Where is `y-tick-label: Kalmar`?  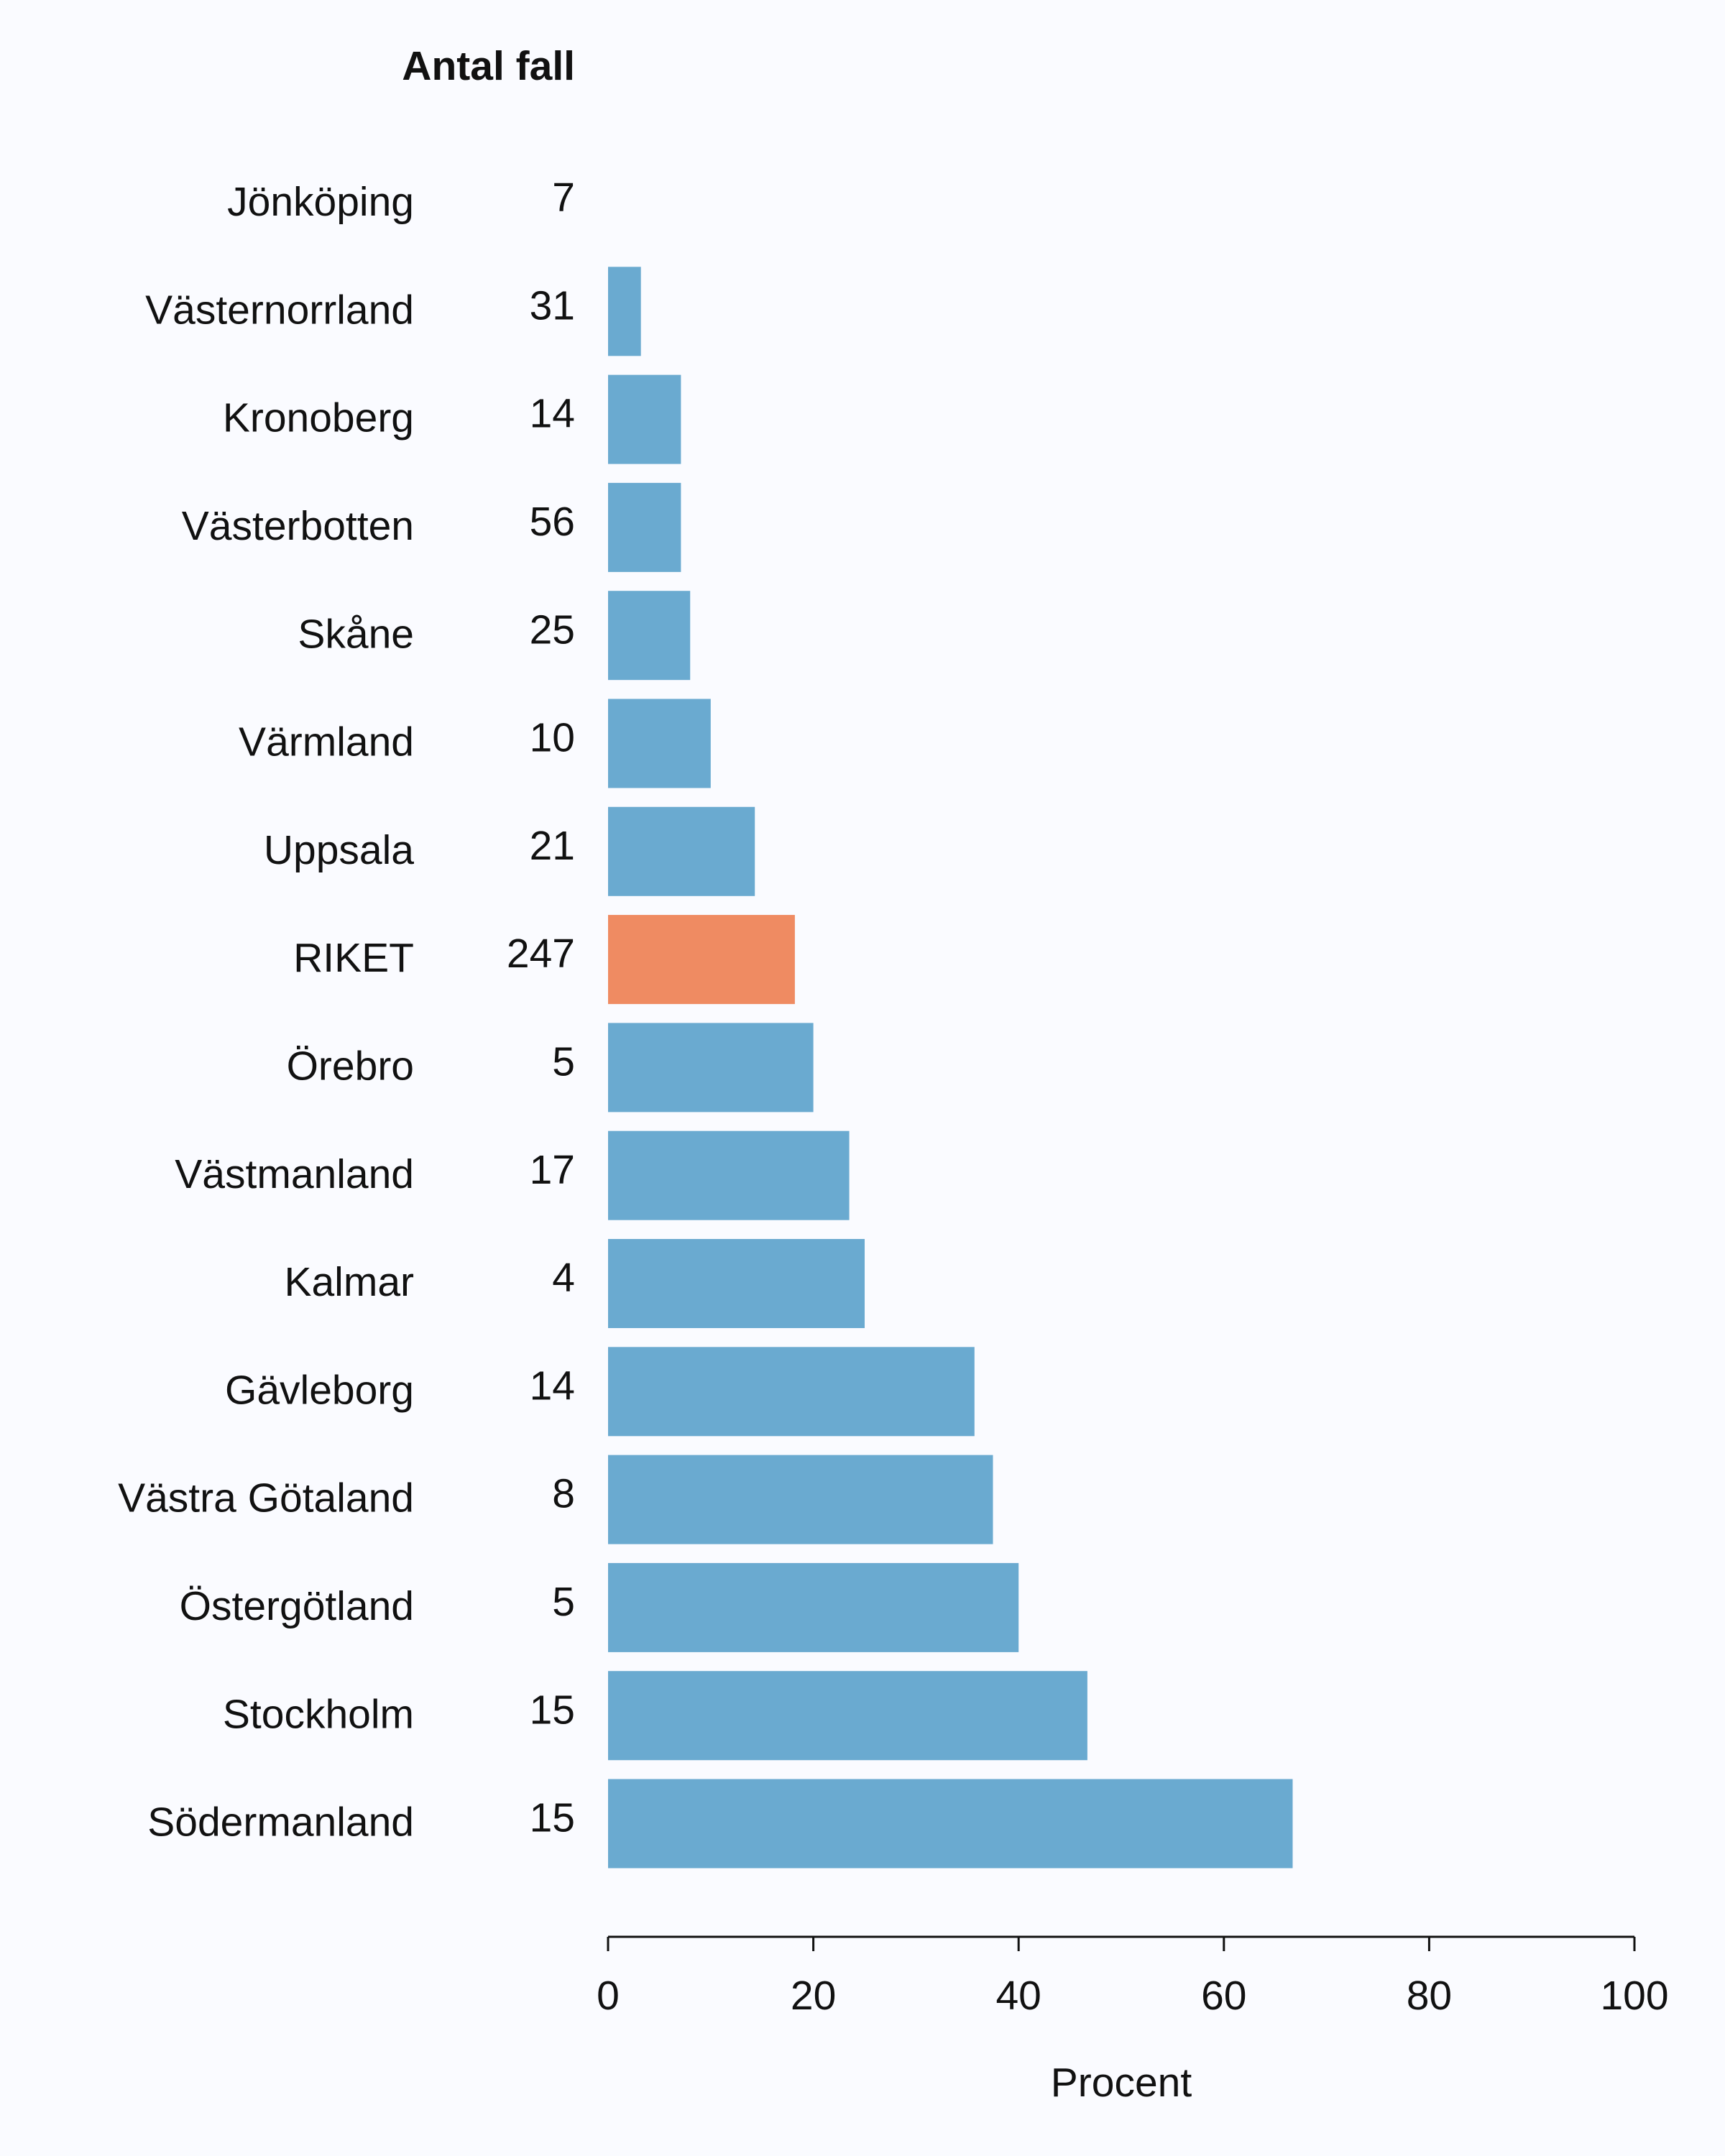
y-tick-label: Kalmar is located at coordinates (349, 1282).